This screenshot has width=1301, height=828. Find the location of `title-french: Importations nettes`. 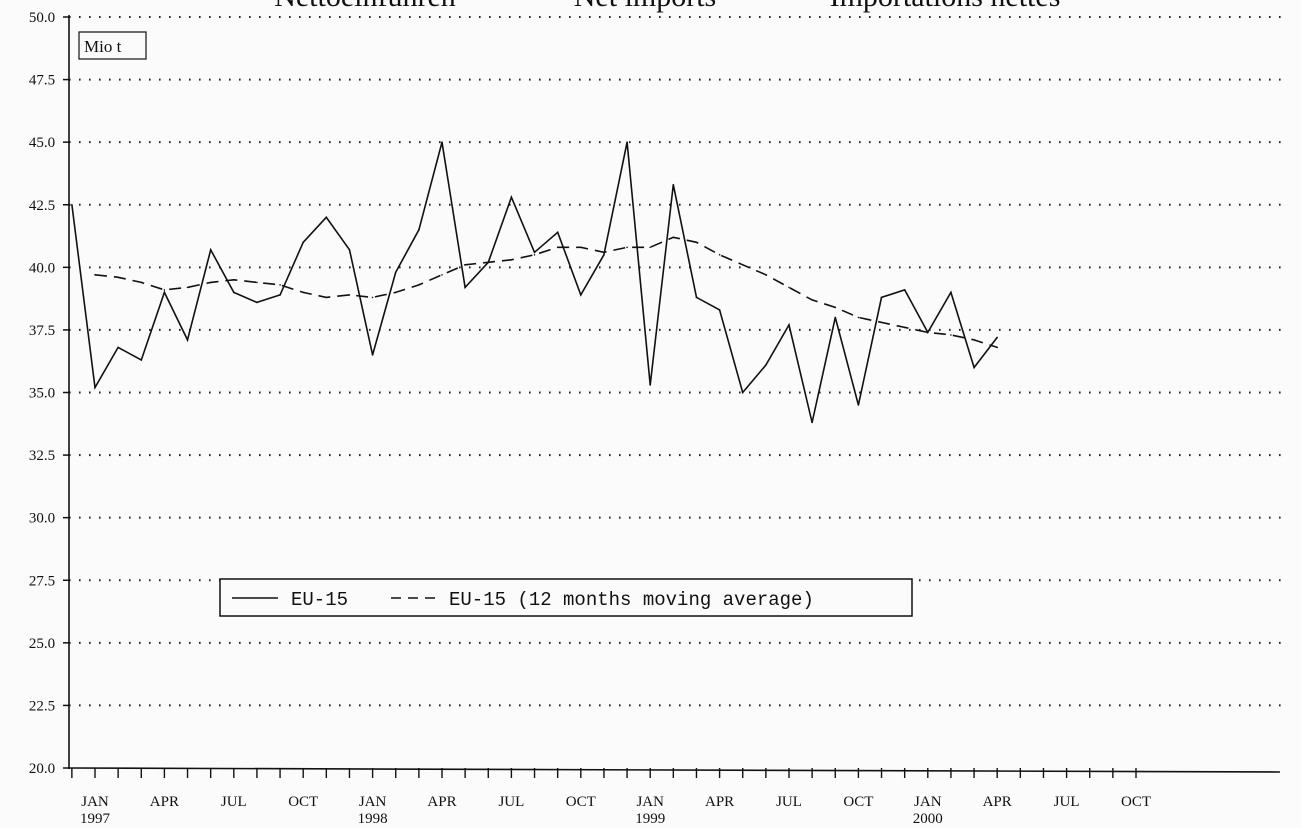

title-french: Importations nettes is located at coordinates (945, 6).